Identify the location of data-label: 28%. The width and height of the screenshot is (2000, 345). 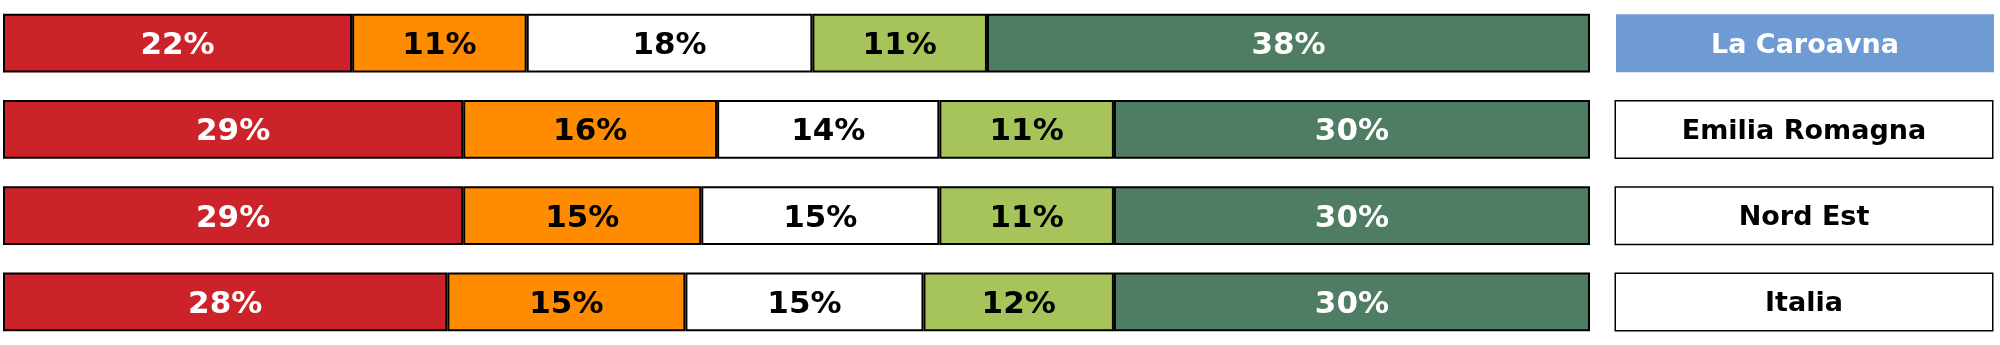
(225, 301).